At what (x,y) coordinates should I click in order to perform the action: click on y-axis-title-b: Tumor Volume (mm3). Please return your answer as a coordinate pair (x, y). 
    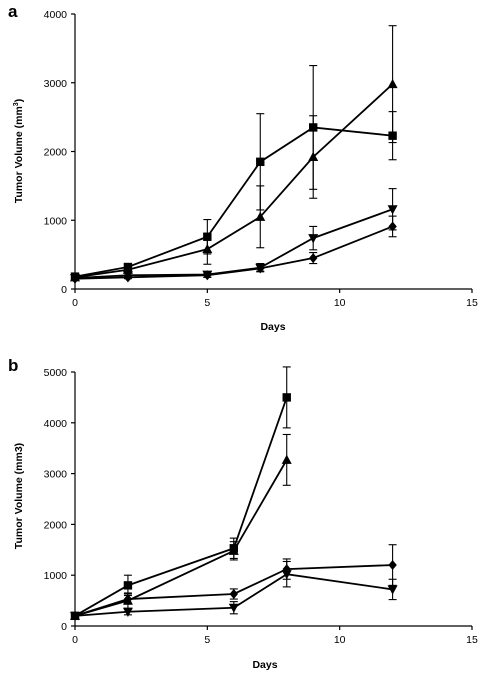
    Looking at the image, I should click on (19, 496).